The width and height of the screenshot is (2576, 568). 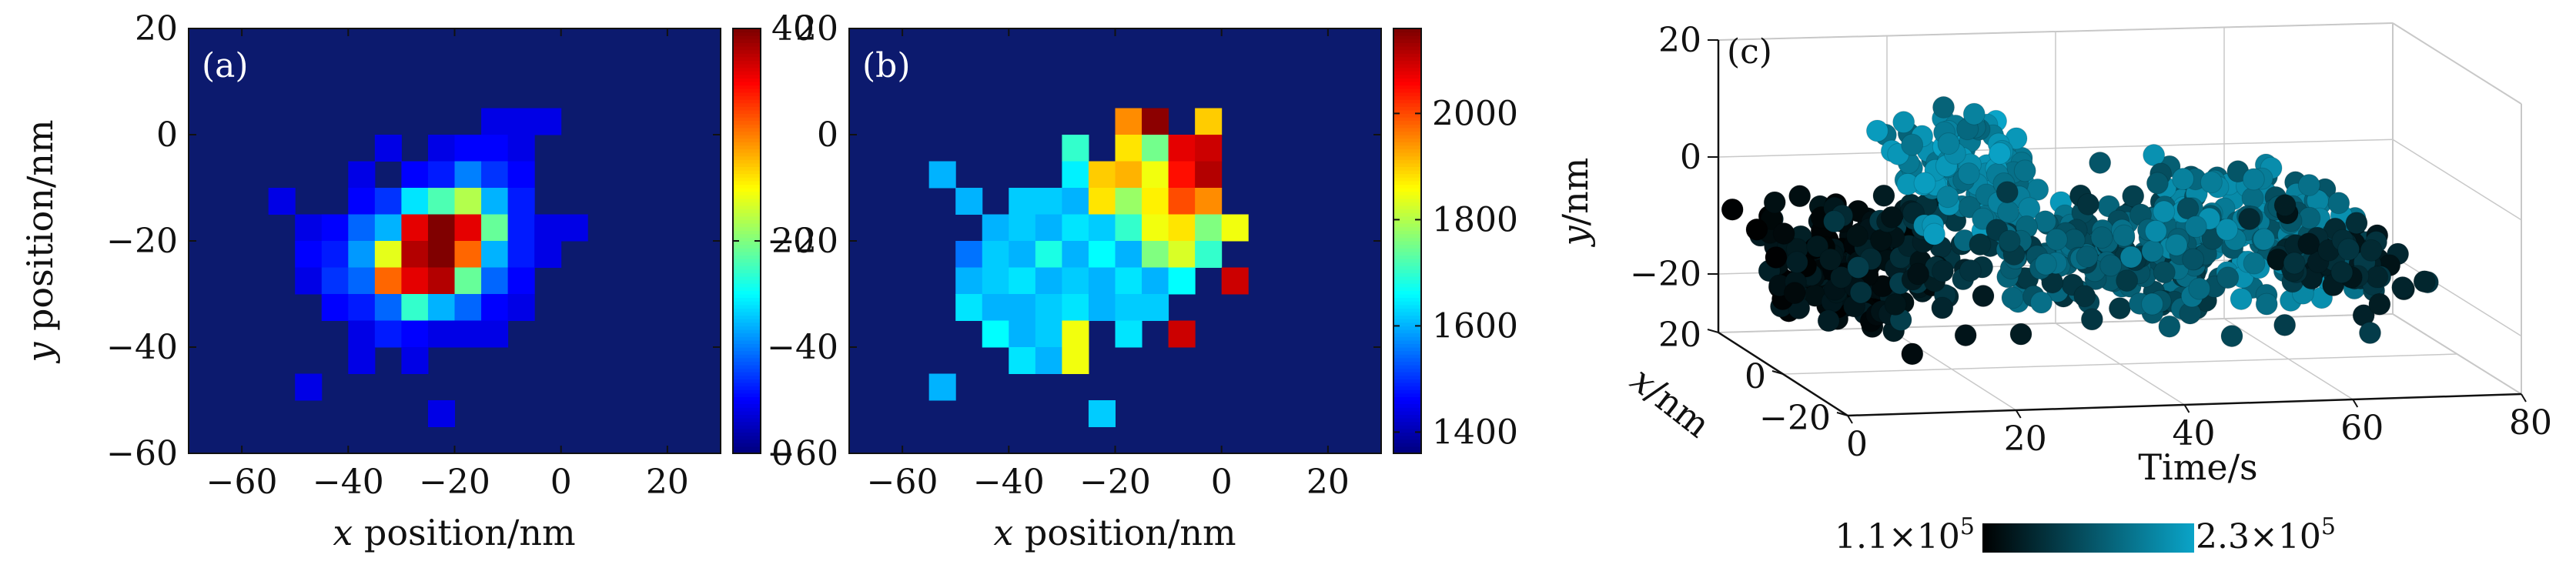 I want to click on x-tick-label: −20, so click(x=455, y=482).